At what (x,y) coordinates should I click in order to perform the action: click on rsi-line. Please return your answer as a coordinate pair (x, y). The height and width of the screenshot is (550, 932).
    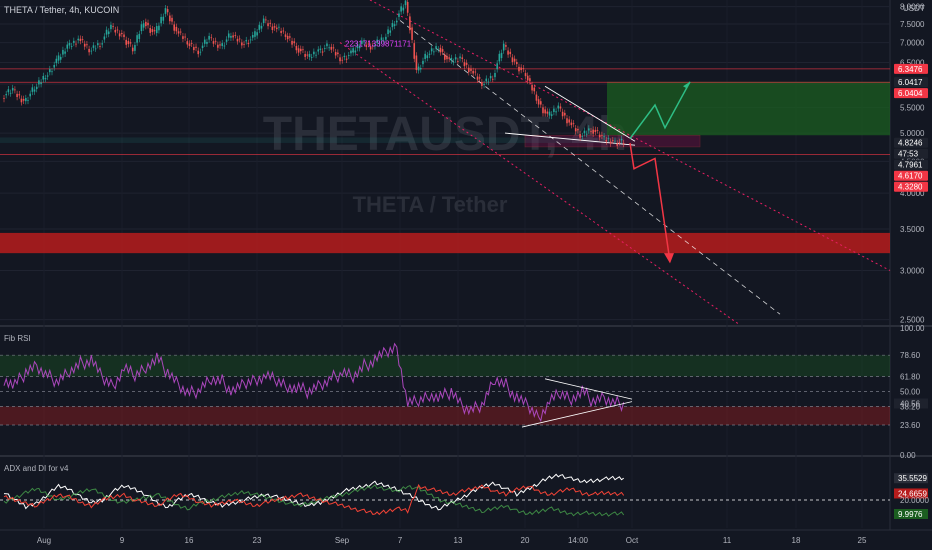
    Looking at the image, I should click on (314, 382).